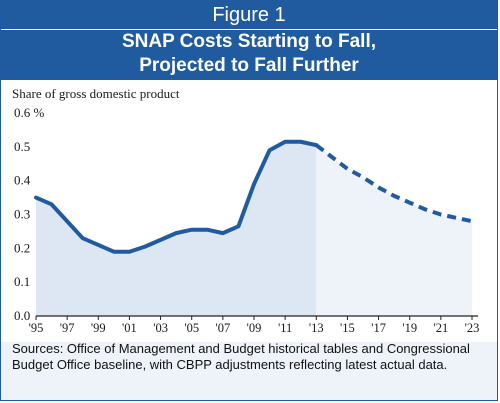 Image resolution: width=500 pixels, height=403 pixels. Describe the element at coordinates (254, 328) in the screenshot. I see `x-tick-label: '09` at that location.